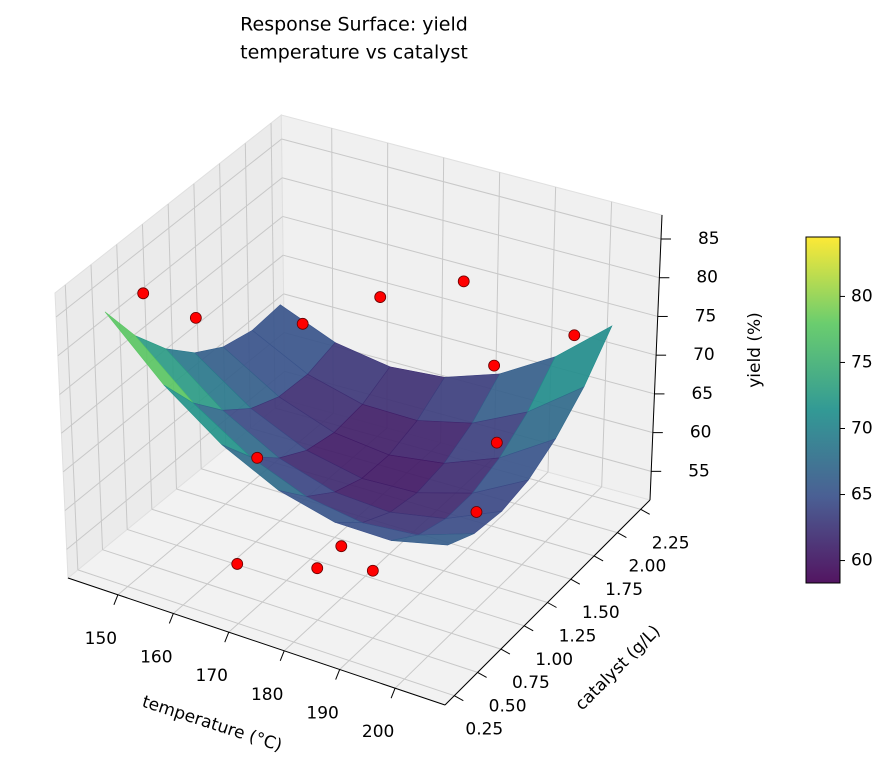  What do you see at coordinates (267, 695) in the screenshot?
I see `x-tick-label: 180` at bounding box center [267, 695].